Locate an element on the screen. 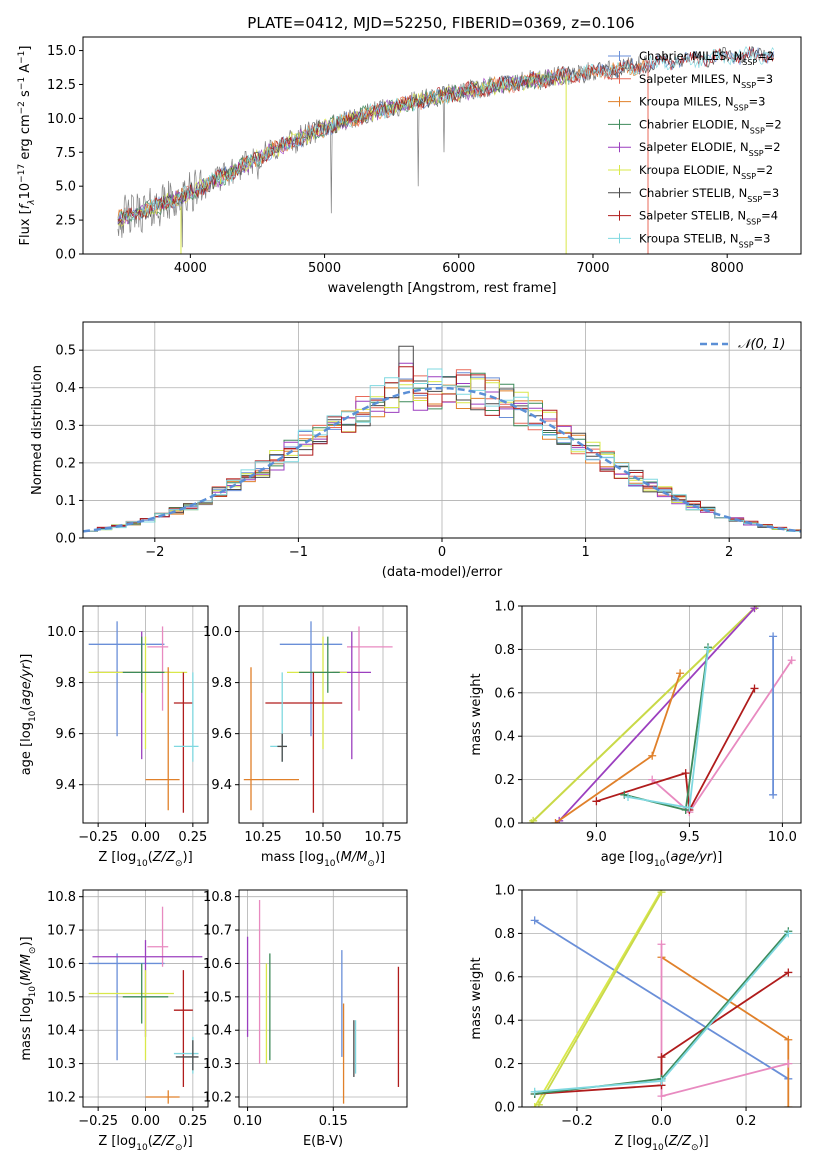 The image size is (819, 1170). y-tick-label: 10.3 is located at coordinates (61, 1064).